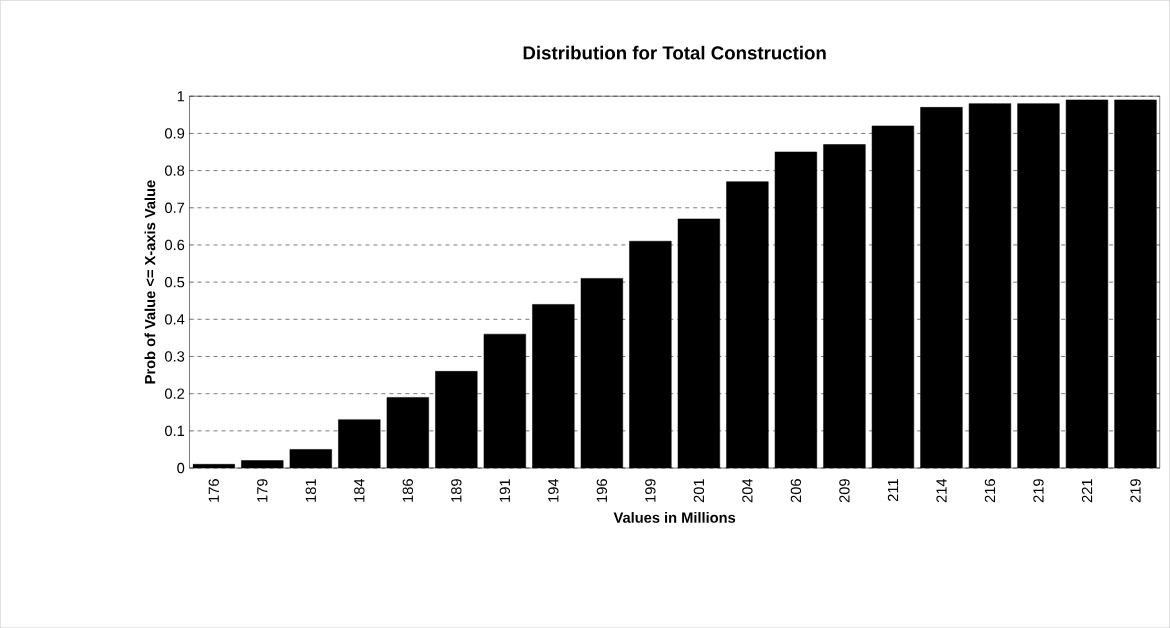  I want to click on x-tick-label: 209, so click(844, 491).